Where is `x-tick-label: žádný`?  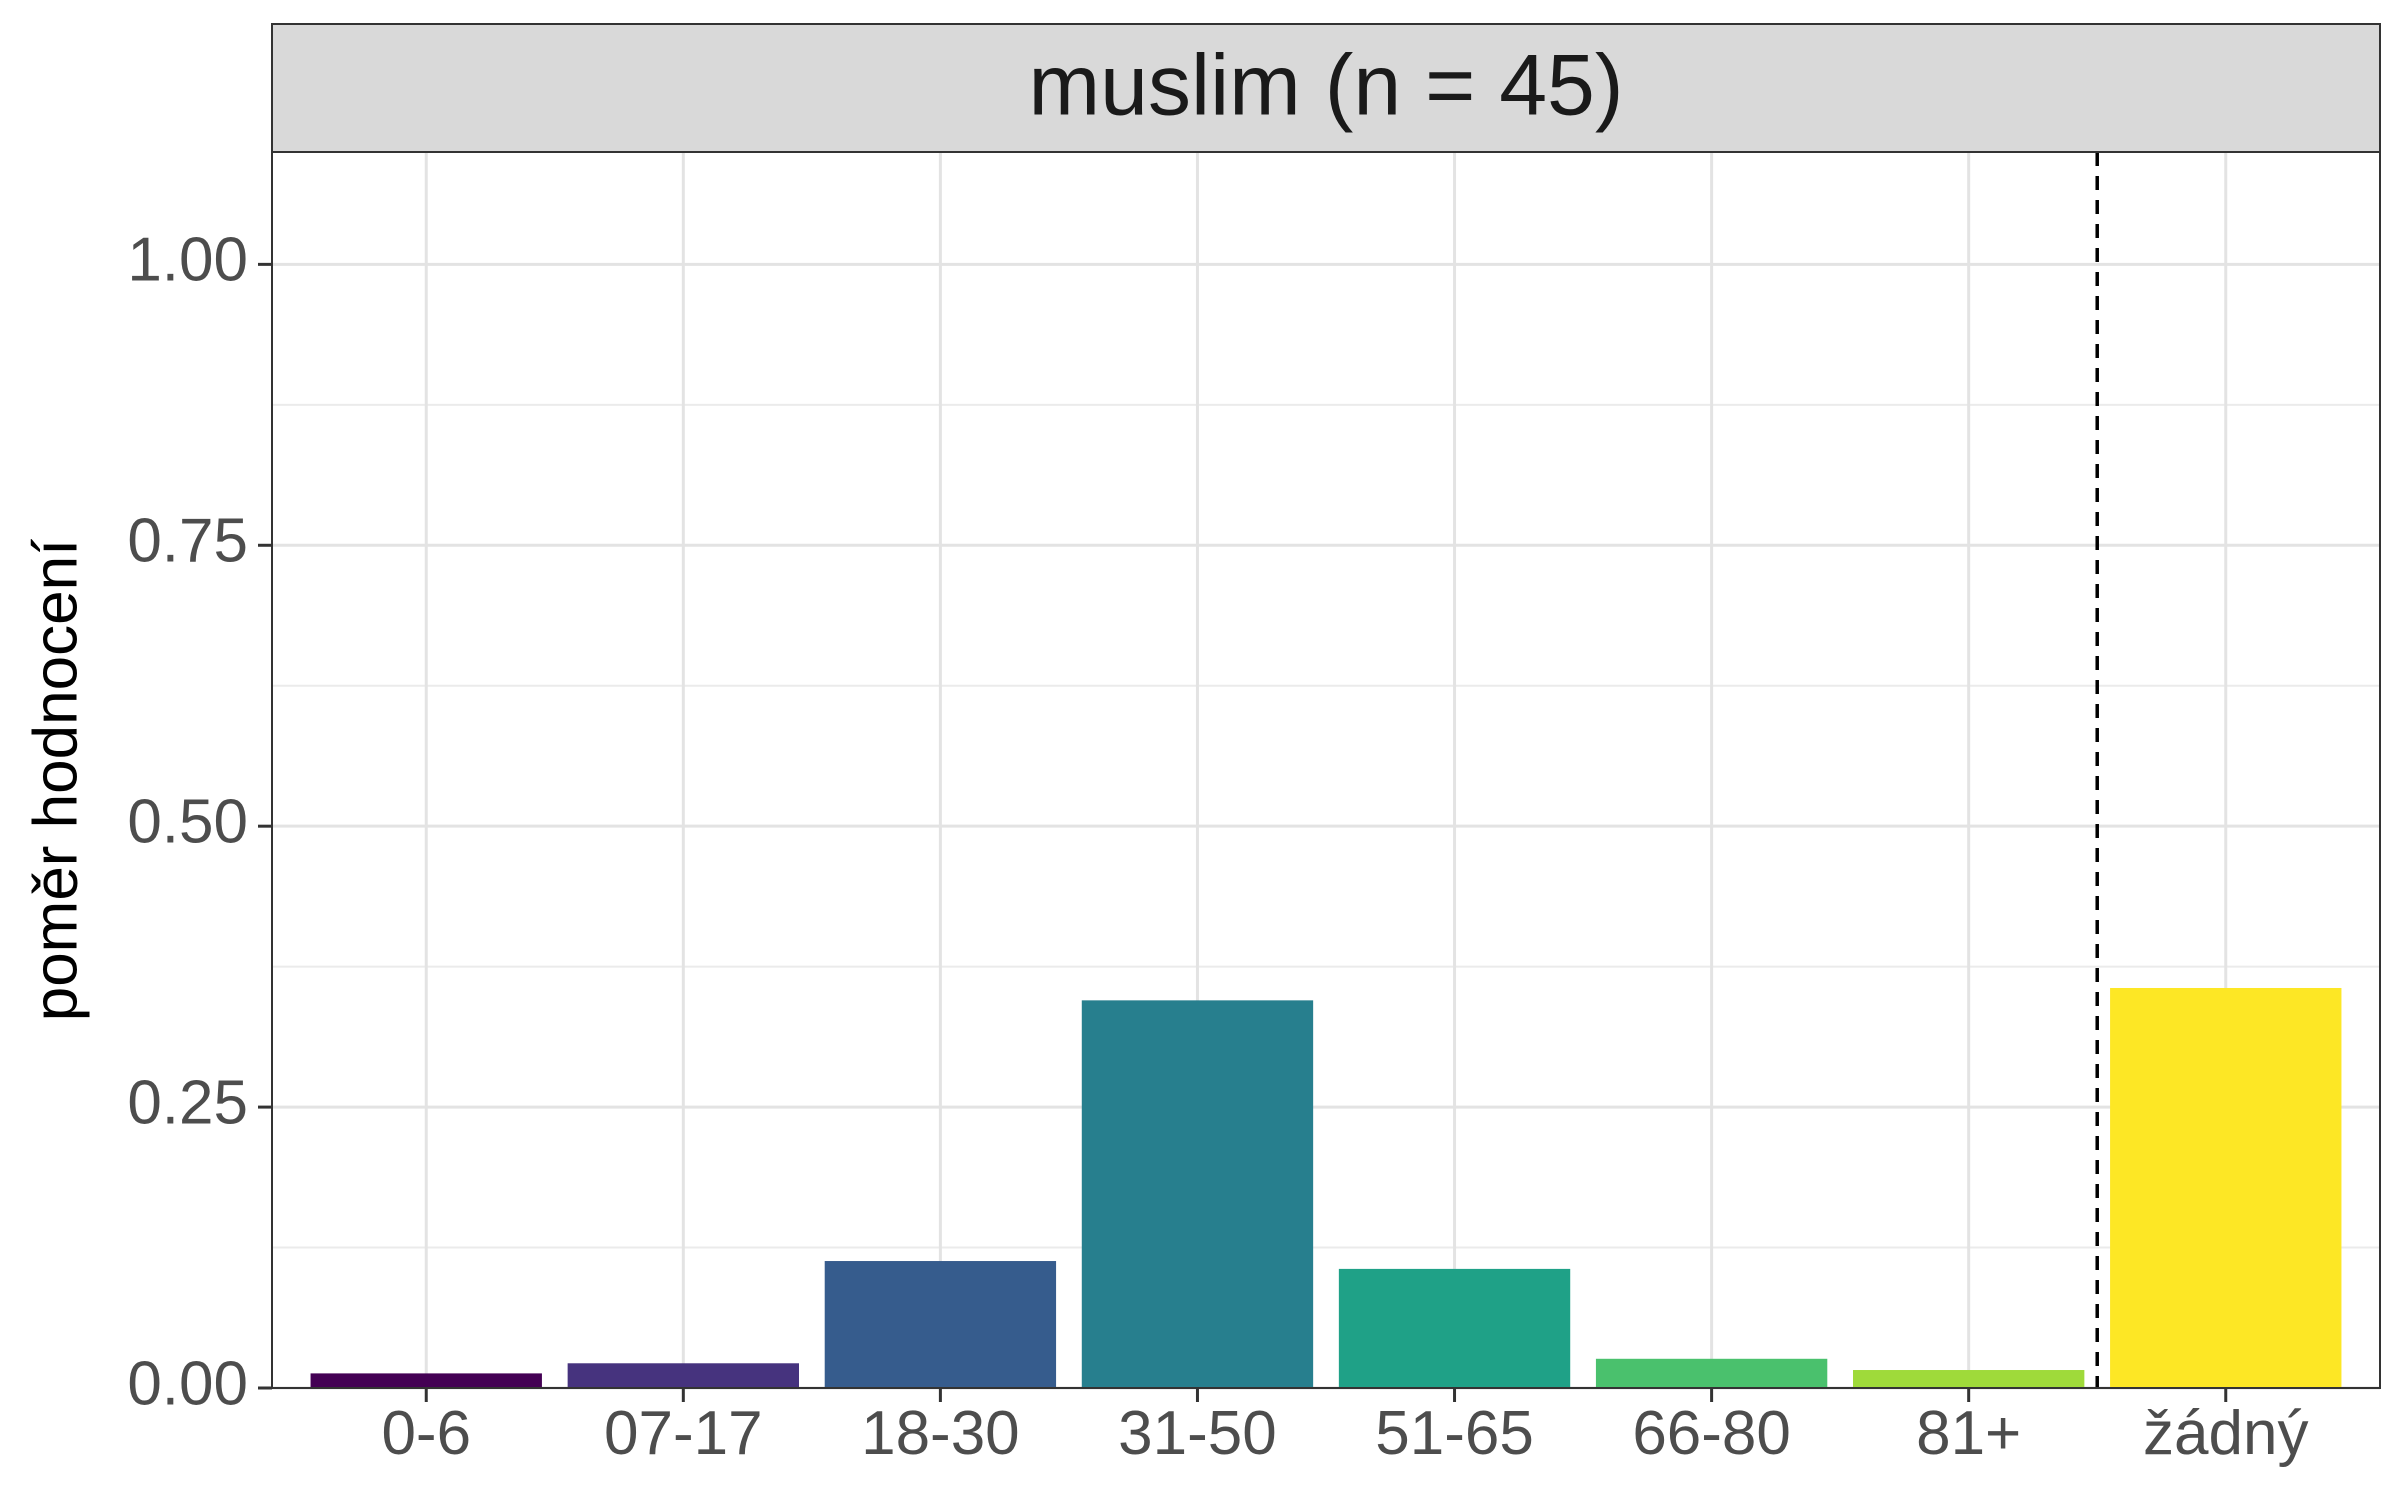
x-tick-label: žádný is located at coordinates (2225, 1433).